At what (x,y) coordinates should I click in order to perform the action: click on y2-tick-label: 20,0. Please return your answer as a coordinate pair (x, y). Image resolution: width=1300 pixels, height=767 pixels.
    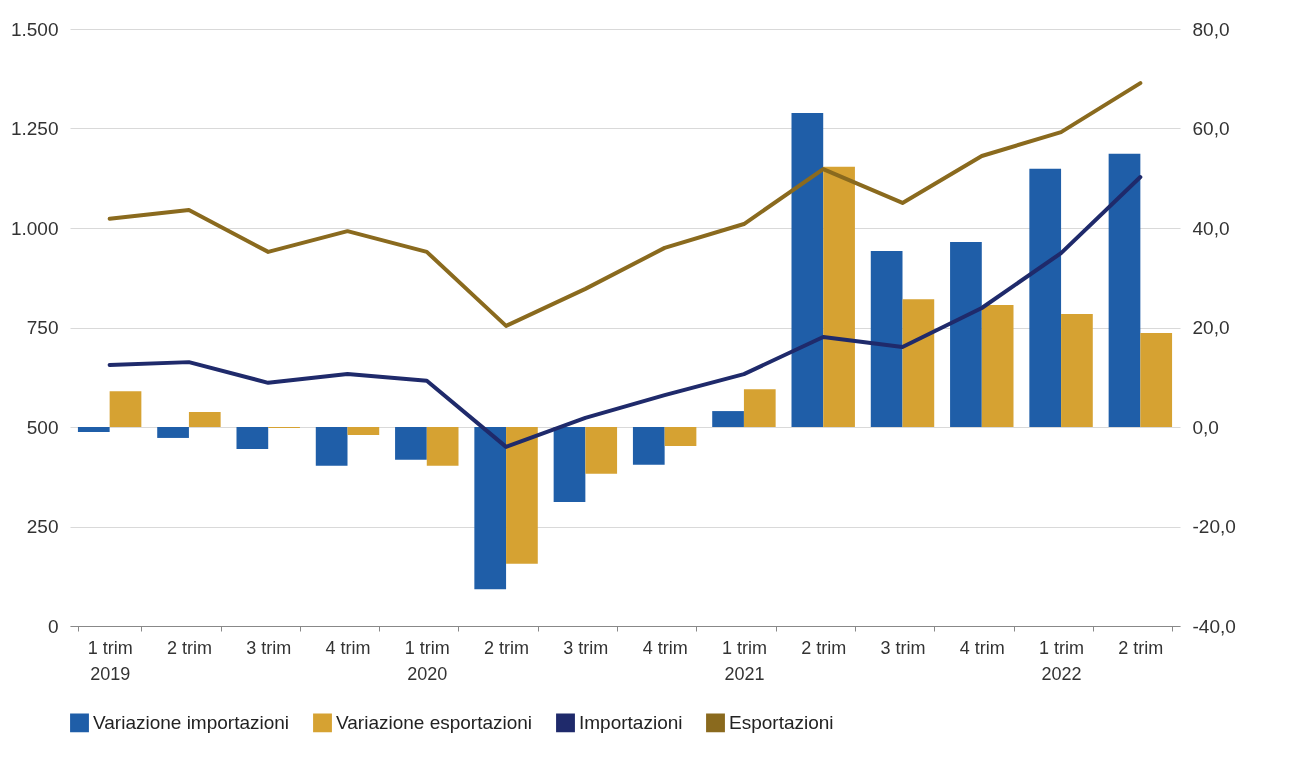
    Looking at the image, I should click on (1211, 327).